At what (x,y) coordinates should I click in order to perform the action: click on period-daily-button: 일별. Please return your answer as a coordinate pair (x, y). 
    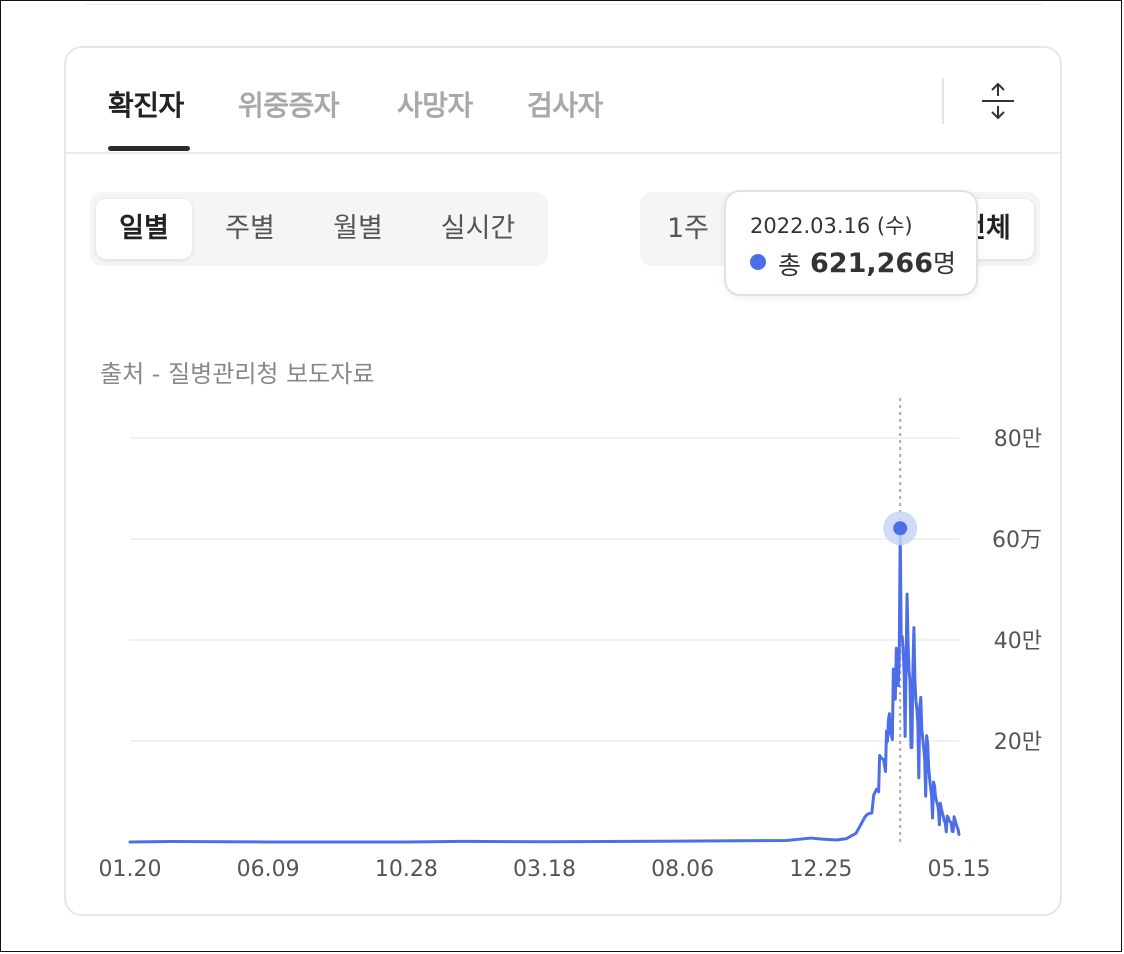
    Looking at the image, I should click on (144, 229).